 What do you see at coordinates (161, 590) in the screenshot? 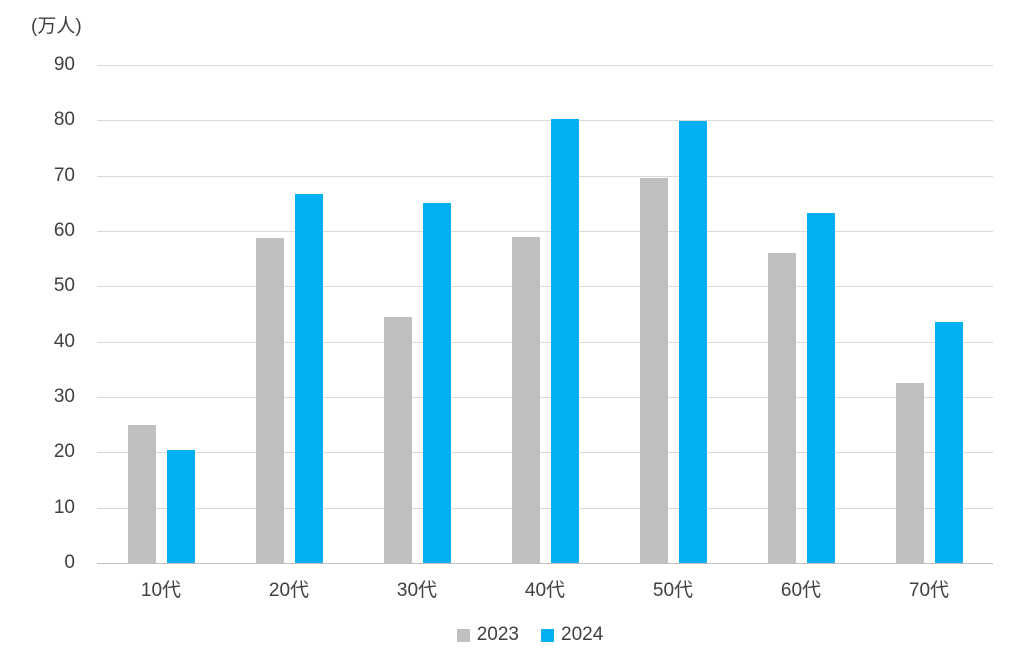
I see `x-tick-label-10代: 10代` at bounding box center [161, 590].